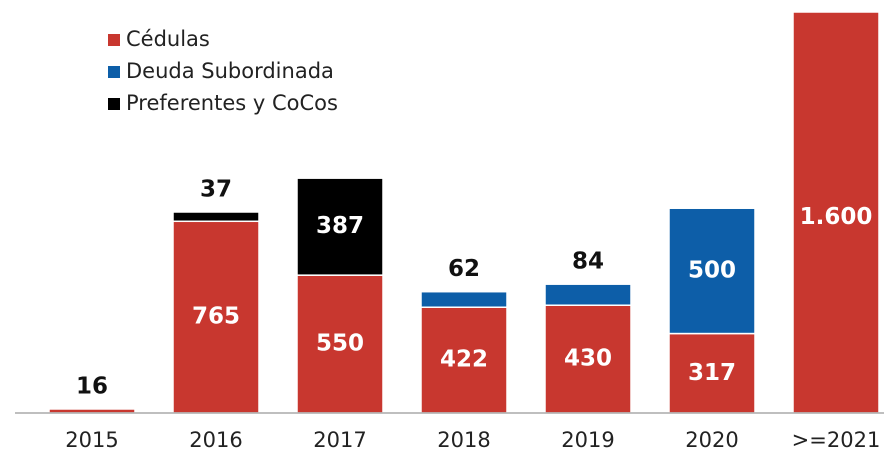 This screenshot has height=456, width=884. Describe the element at coordinates (836, 217) in the screenshot. I see `data-label: 1.600` at that location.